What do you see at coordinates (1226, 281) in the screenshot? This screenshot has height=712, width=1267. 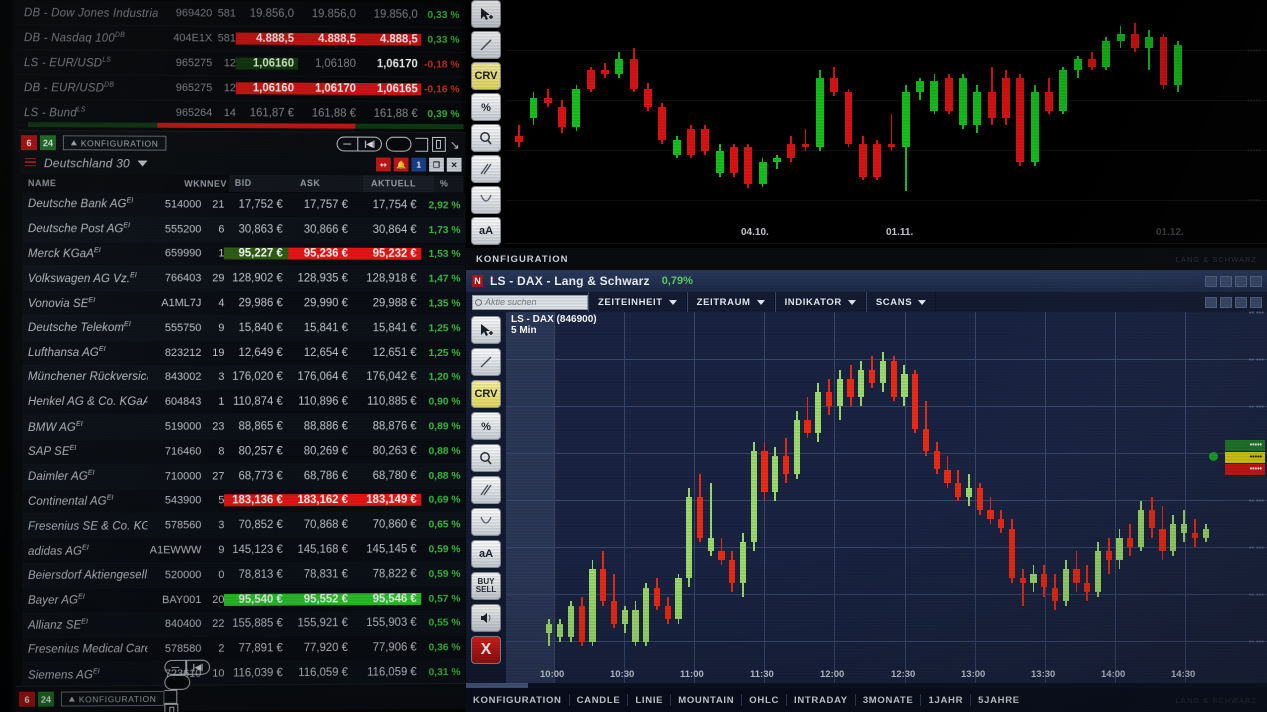 I see `minimize-icon` at bounding box center [1226, 281].